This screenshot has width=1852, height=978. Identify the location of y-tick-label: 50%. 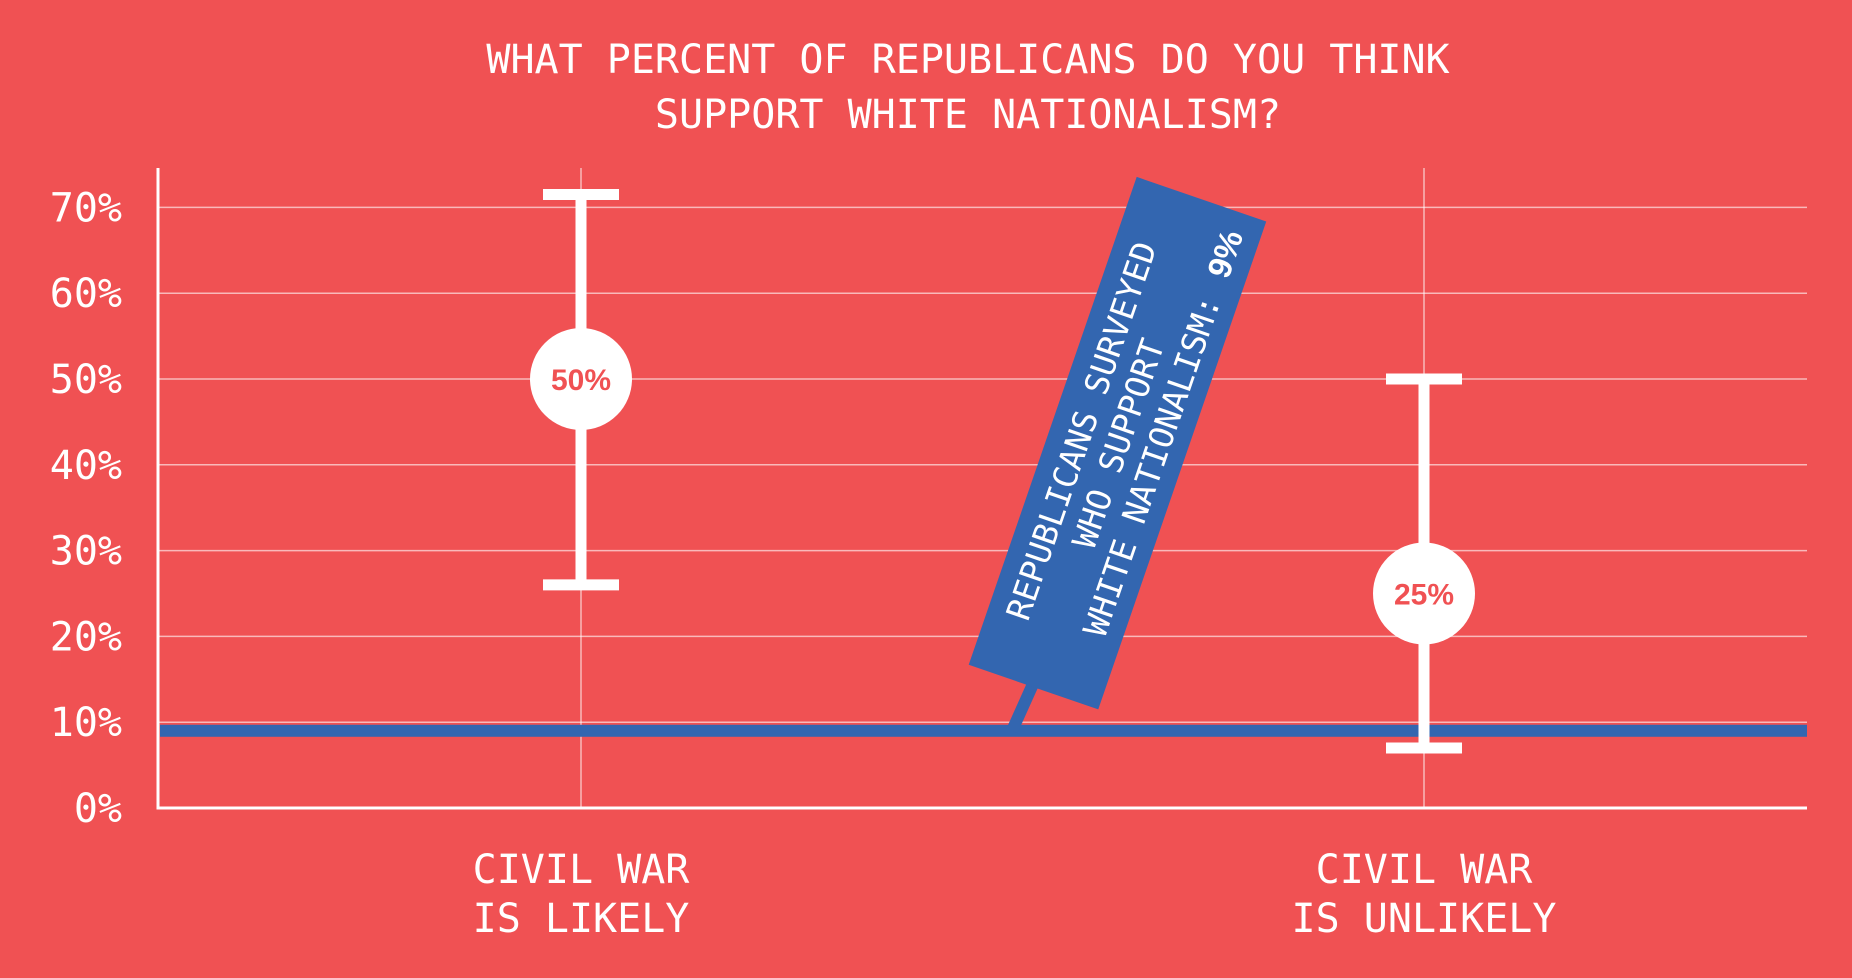
(86, 380).